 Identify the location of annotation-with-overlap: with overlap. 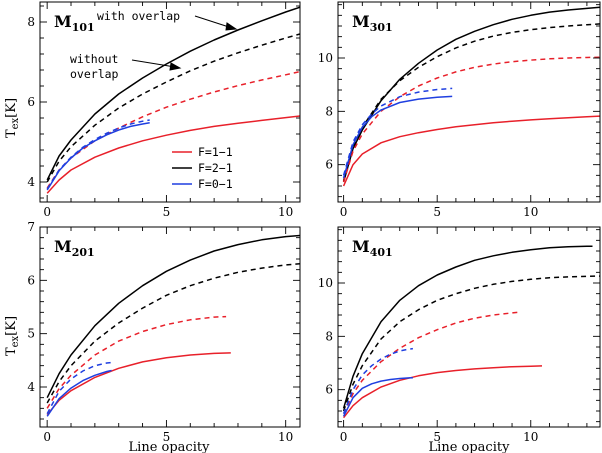
(138, 16).